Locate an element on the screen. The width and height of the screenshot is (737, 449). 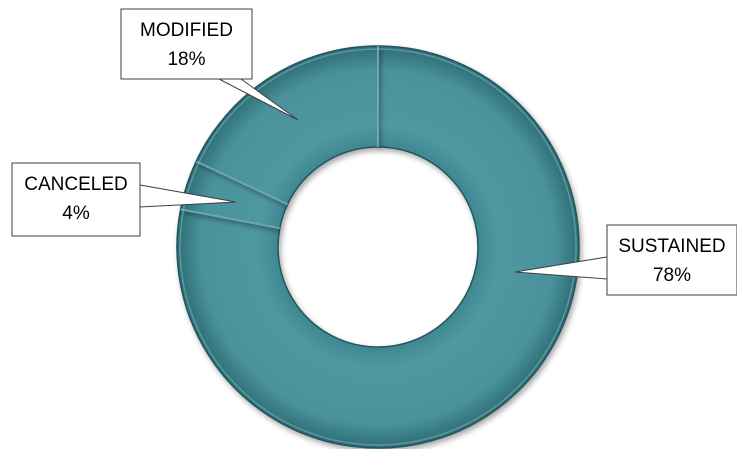
callout-modified: MODIFIED 18% is located at coordinates (209, 64).